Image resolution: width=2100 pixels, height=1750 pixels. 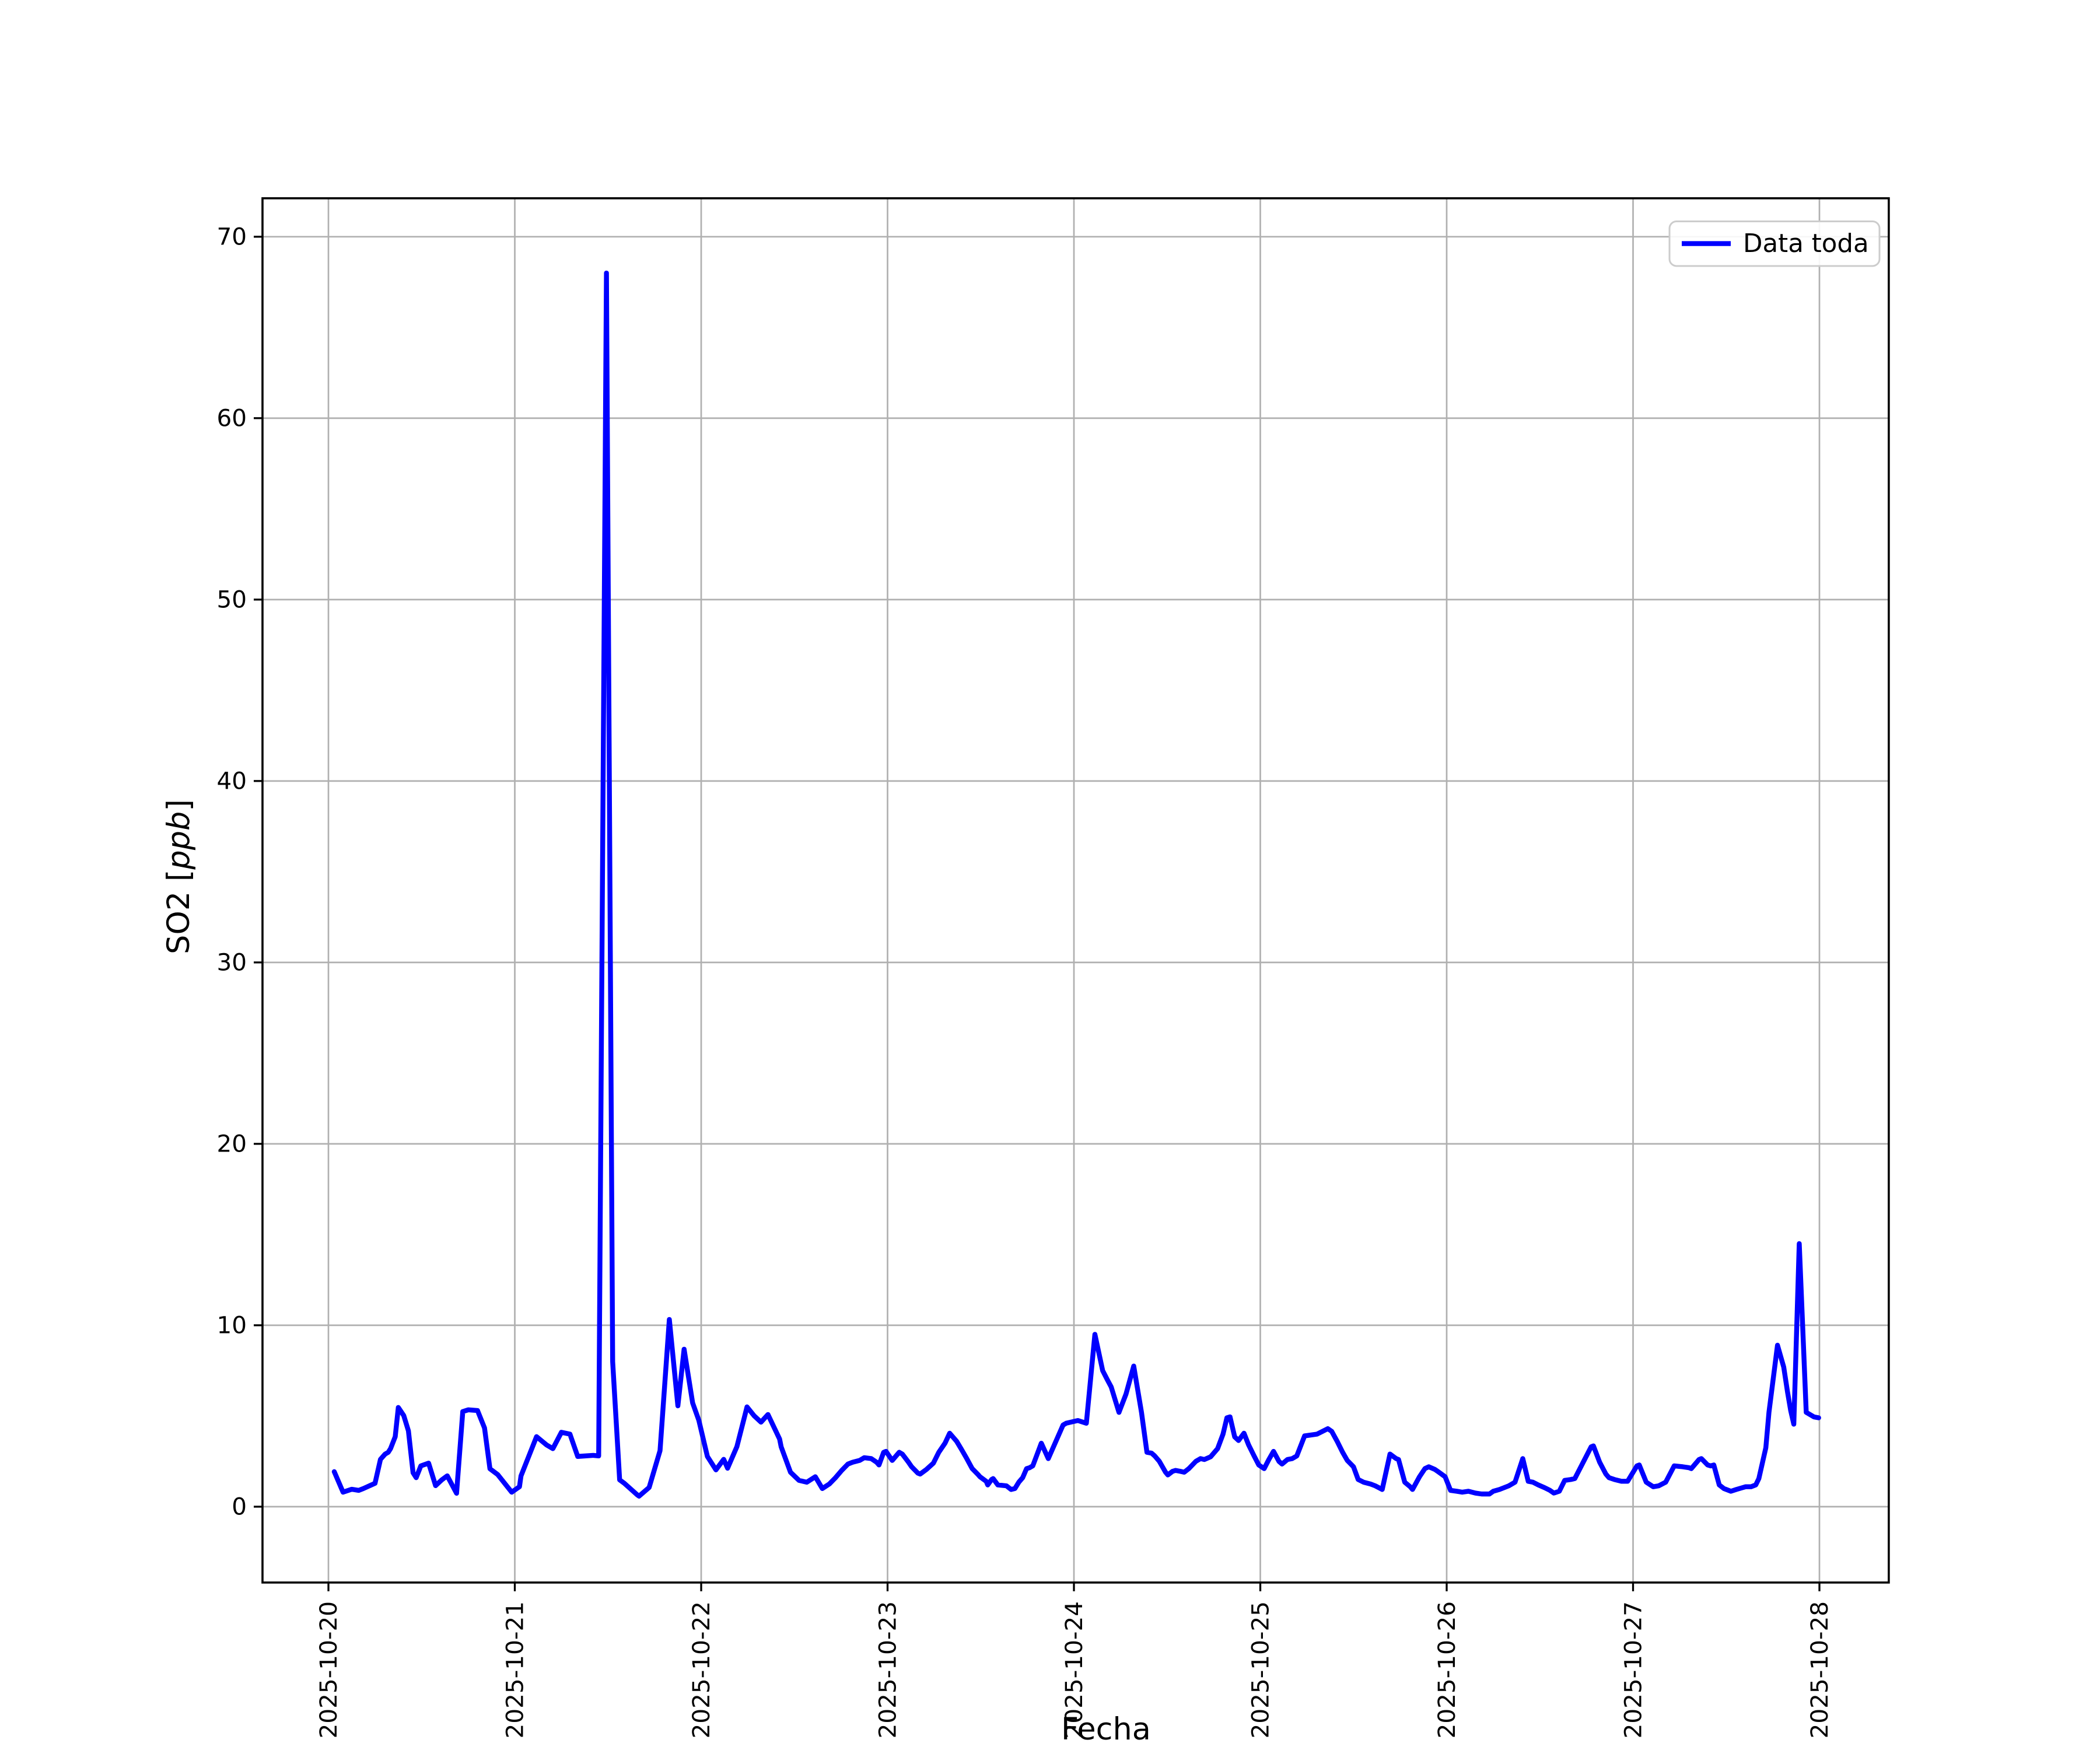 I want to click on y-tick-label: 30, so click(x=231, y=963).